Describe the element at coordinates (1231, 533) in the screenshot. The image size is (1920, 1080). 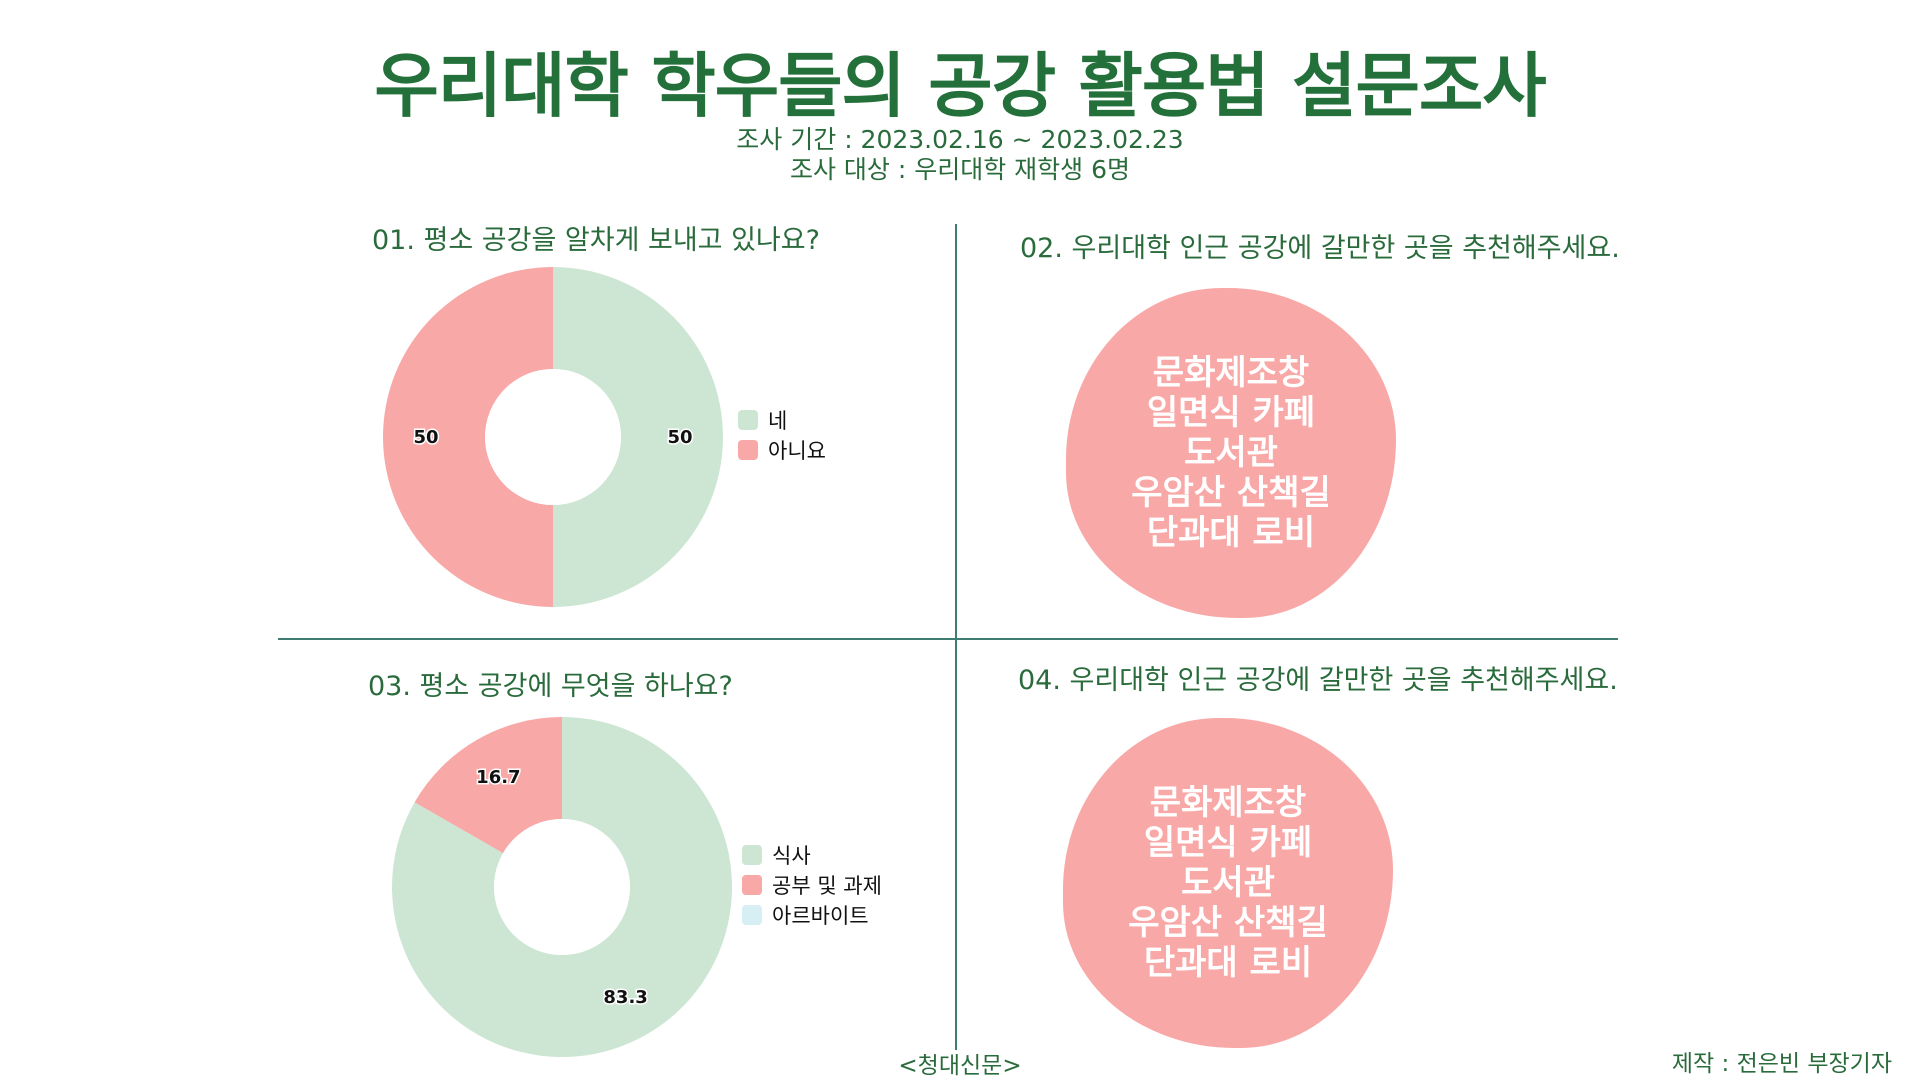
I see `q2-answer: 단과대 로비` at that location.